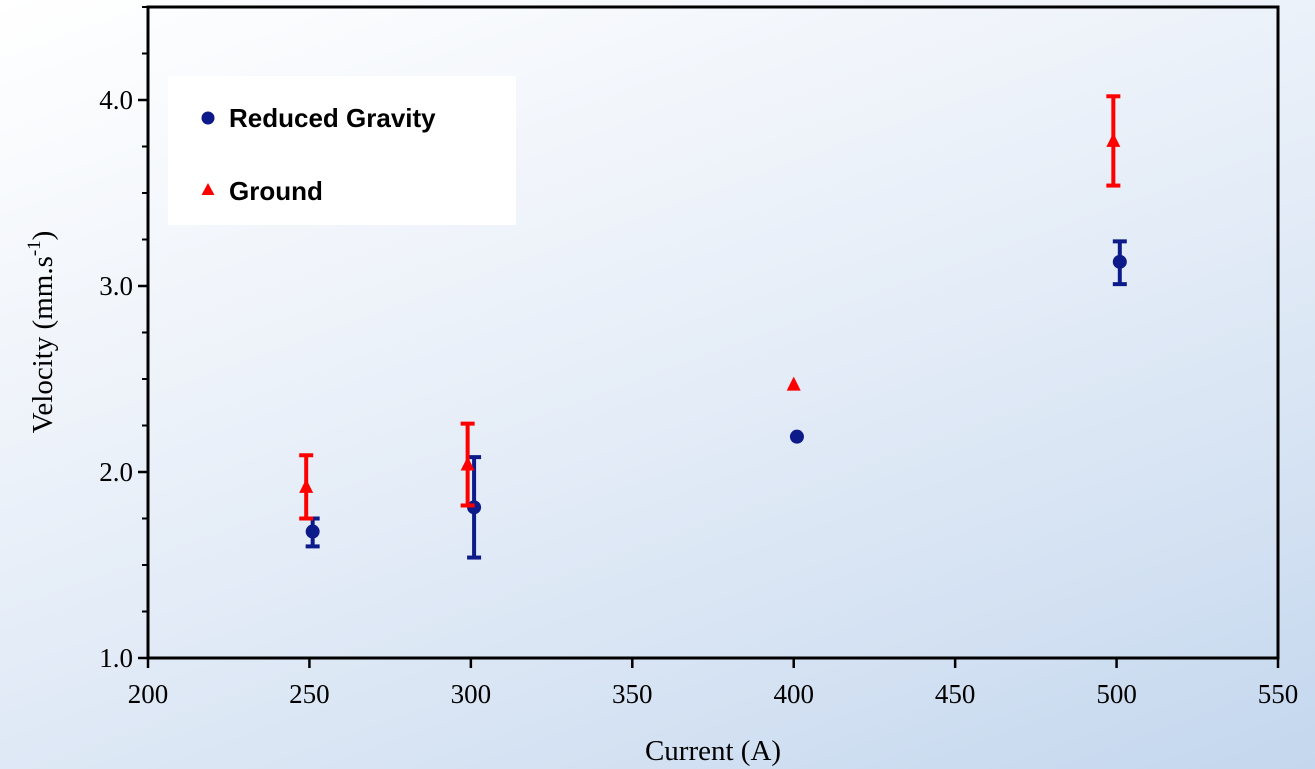 The height and width of the screenshot is (769, 1315). I want to click on legend: Reduced Gravity Ground, so click(342, 150).